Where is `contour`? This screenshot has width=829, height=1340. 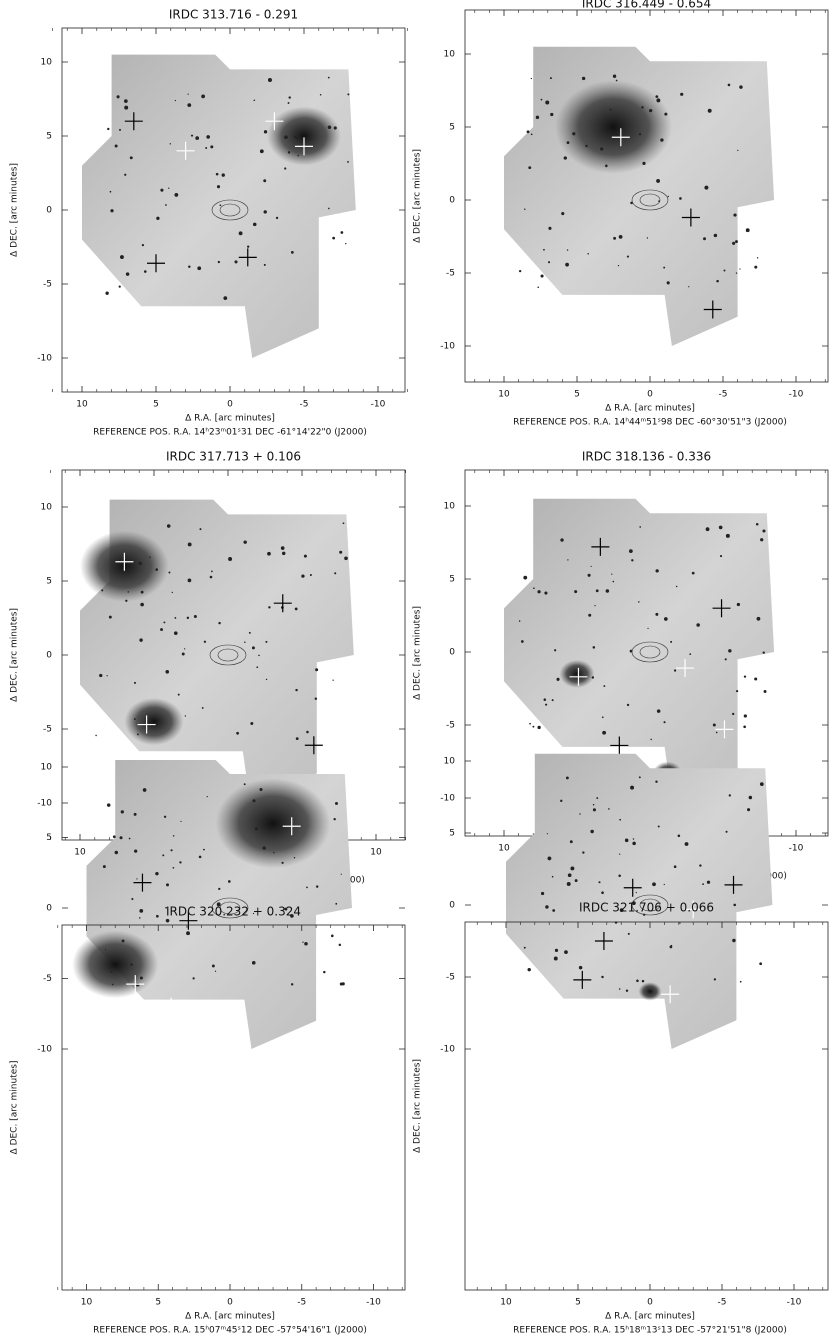
contour is located at coordinates (230, 908).